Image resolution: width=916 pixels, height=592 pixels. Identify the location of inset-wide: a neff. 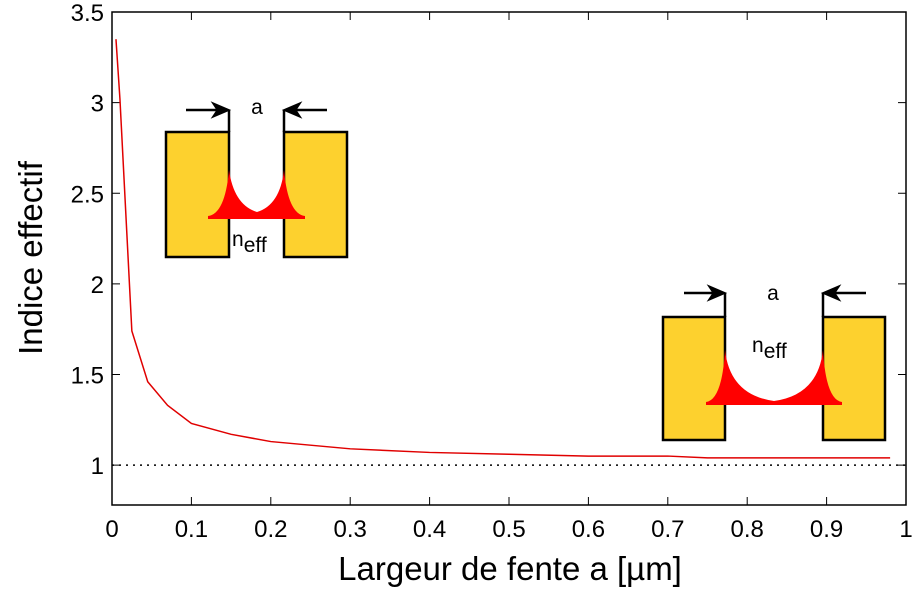
(774, 362).